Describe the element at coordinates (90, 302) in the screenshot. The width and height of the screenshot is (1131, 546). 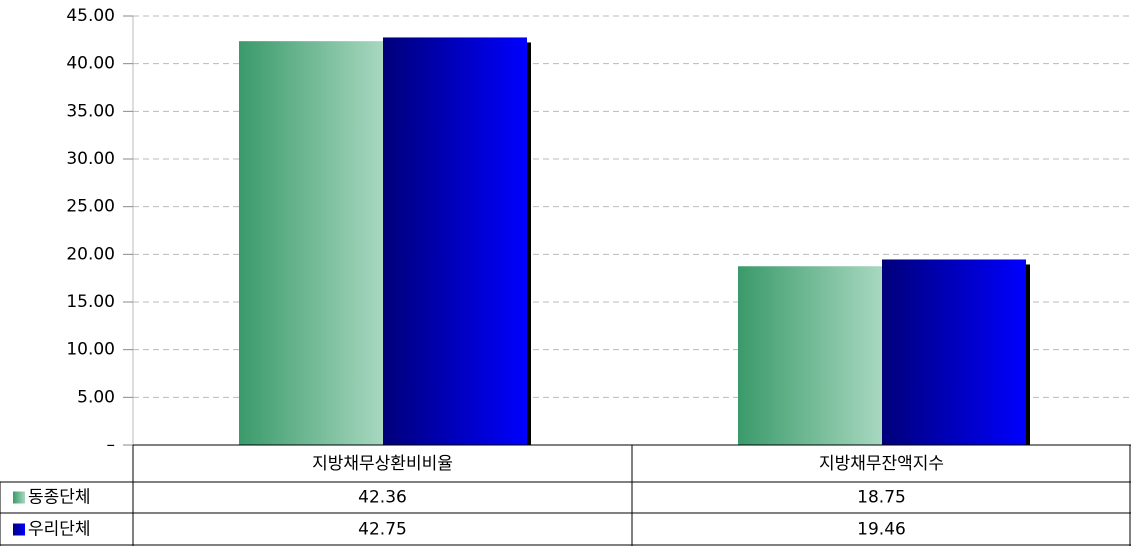
I see `y-tick-label: 15.00` at that location.